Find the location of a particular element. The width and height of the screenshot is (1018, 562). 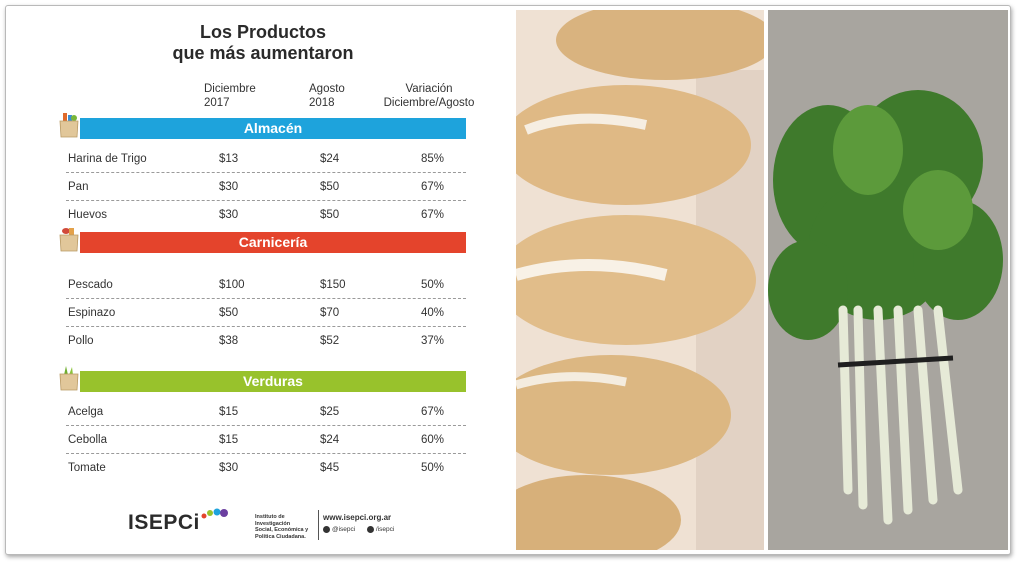

isepci-logo: ISEPCi is located at coordinates (164, 522).